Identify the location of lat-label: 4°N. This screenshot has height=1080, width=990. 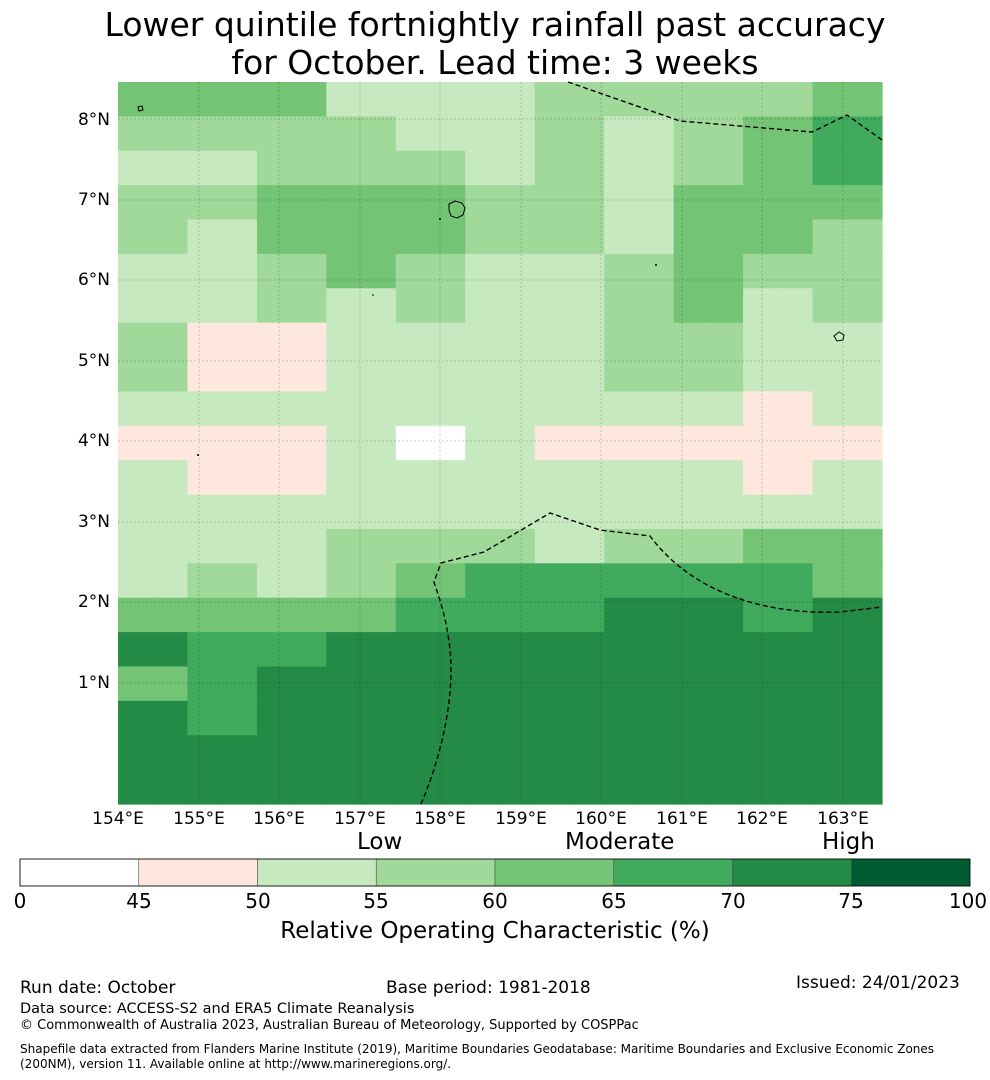
(93, 441).